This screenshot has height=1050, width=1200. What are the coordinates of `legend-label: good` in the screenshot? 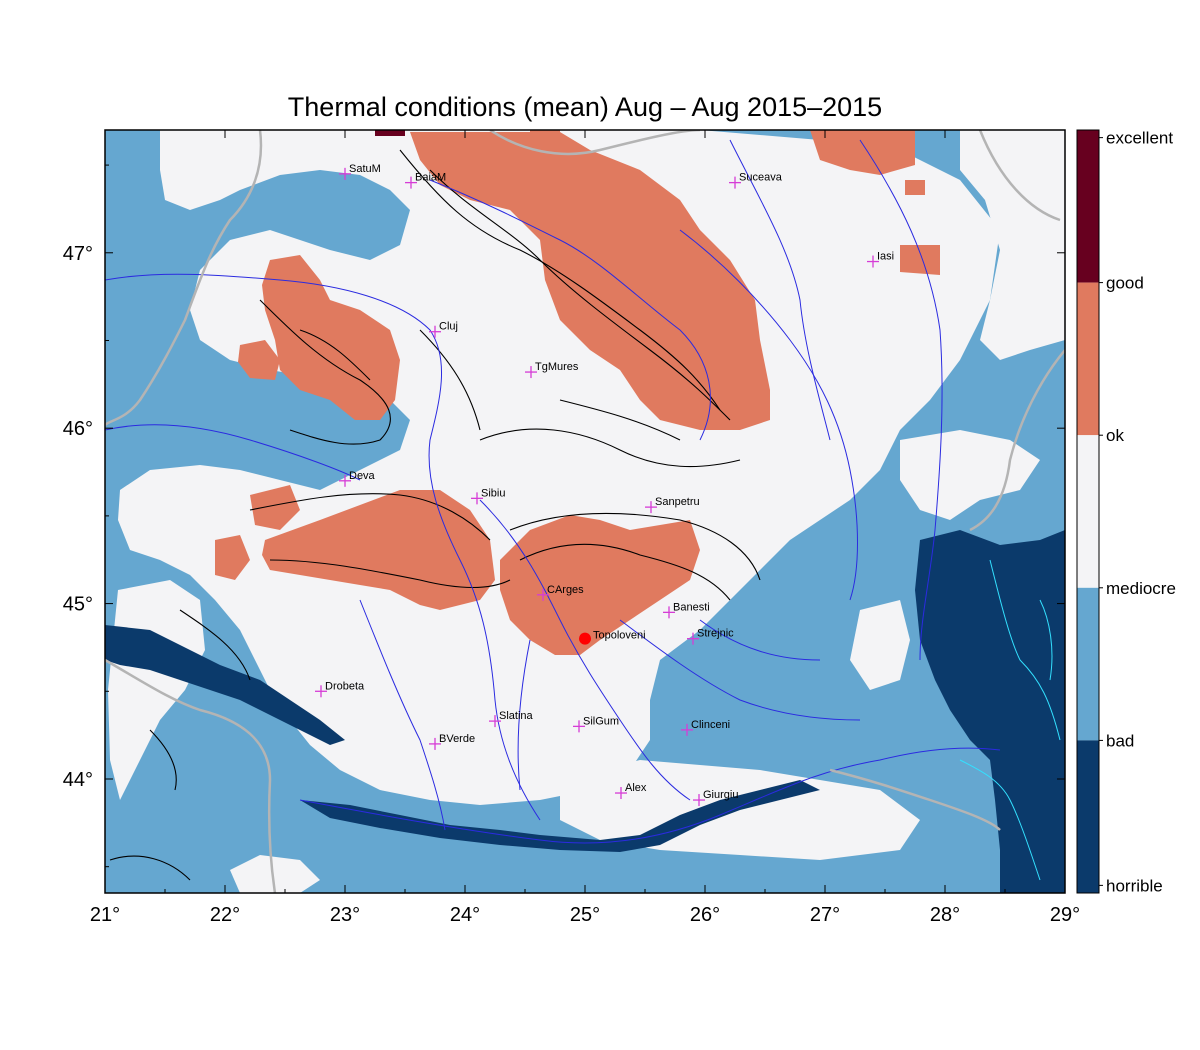 It's located at (1125, 283).